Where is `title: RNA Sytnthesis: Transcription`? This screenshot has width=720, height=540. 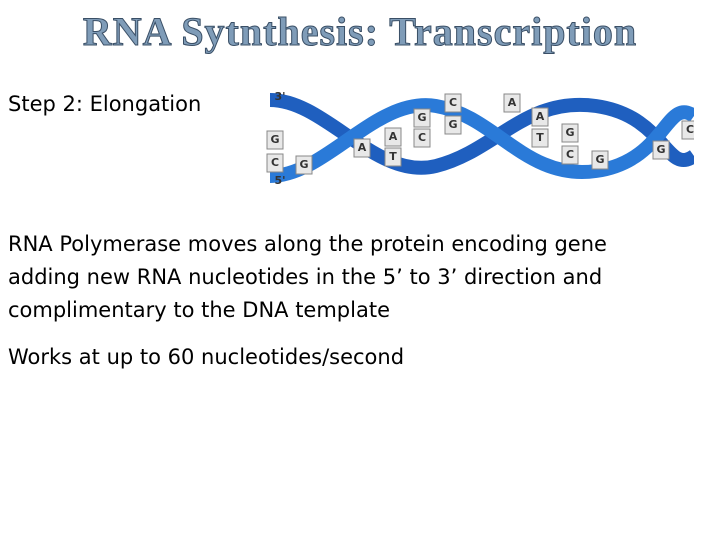 title: RNA Sytnthesis: Transcription is located at coordinates (360, 32).